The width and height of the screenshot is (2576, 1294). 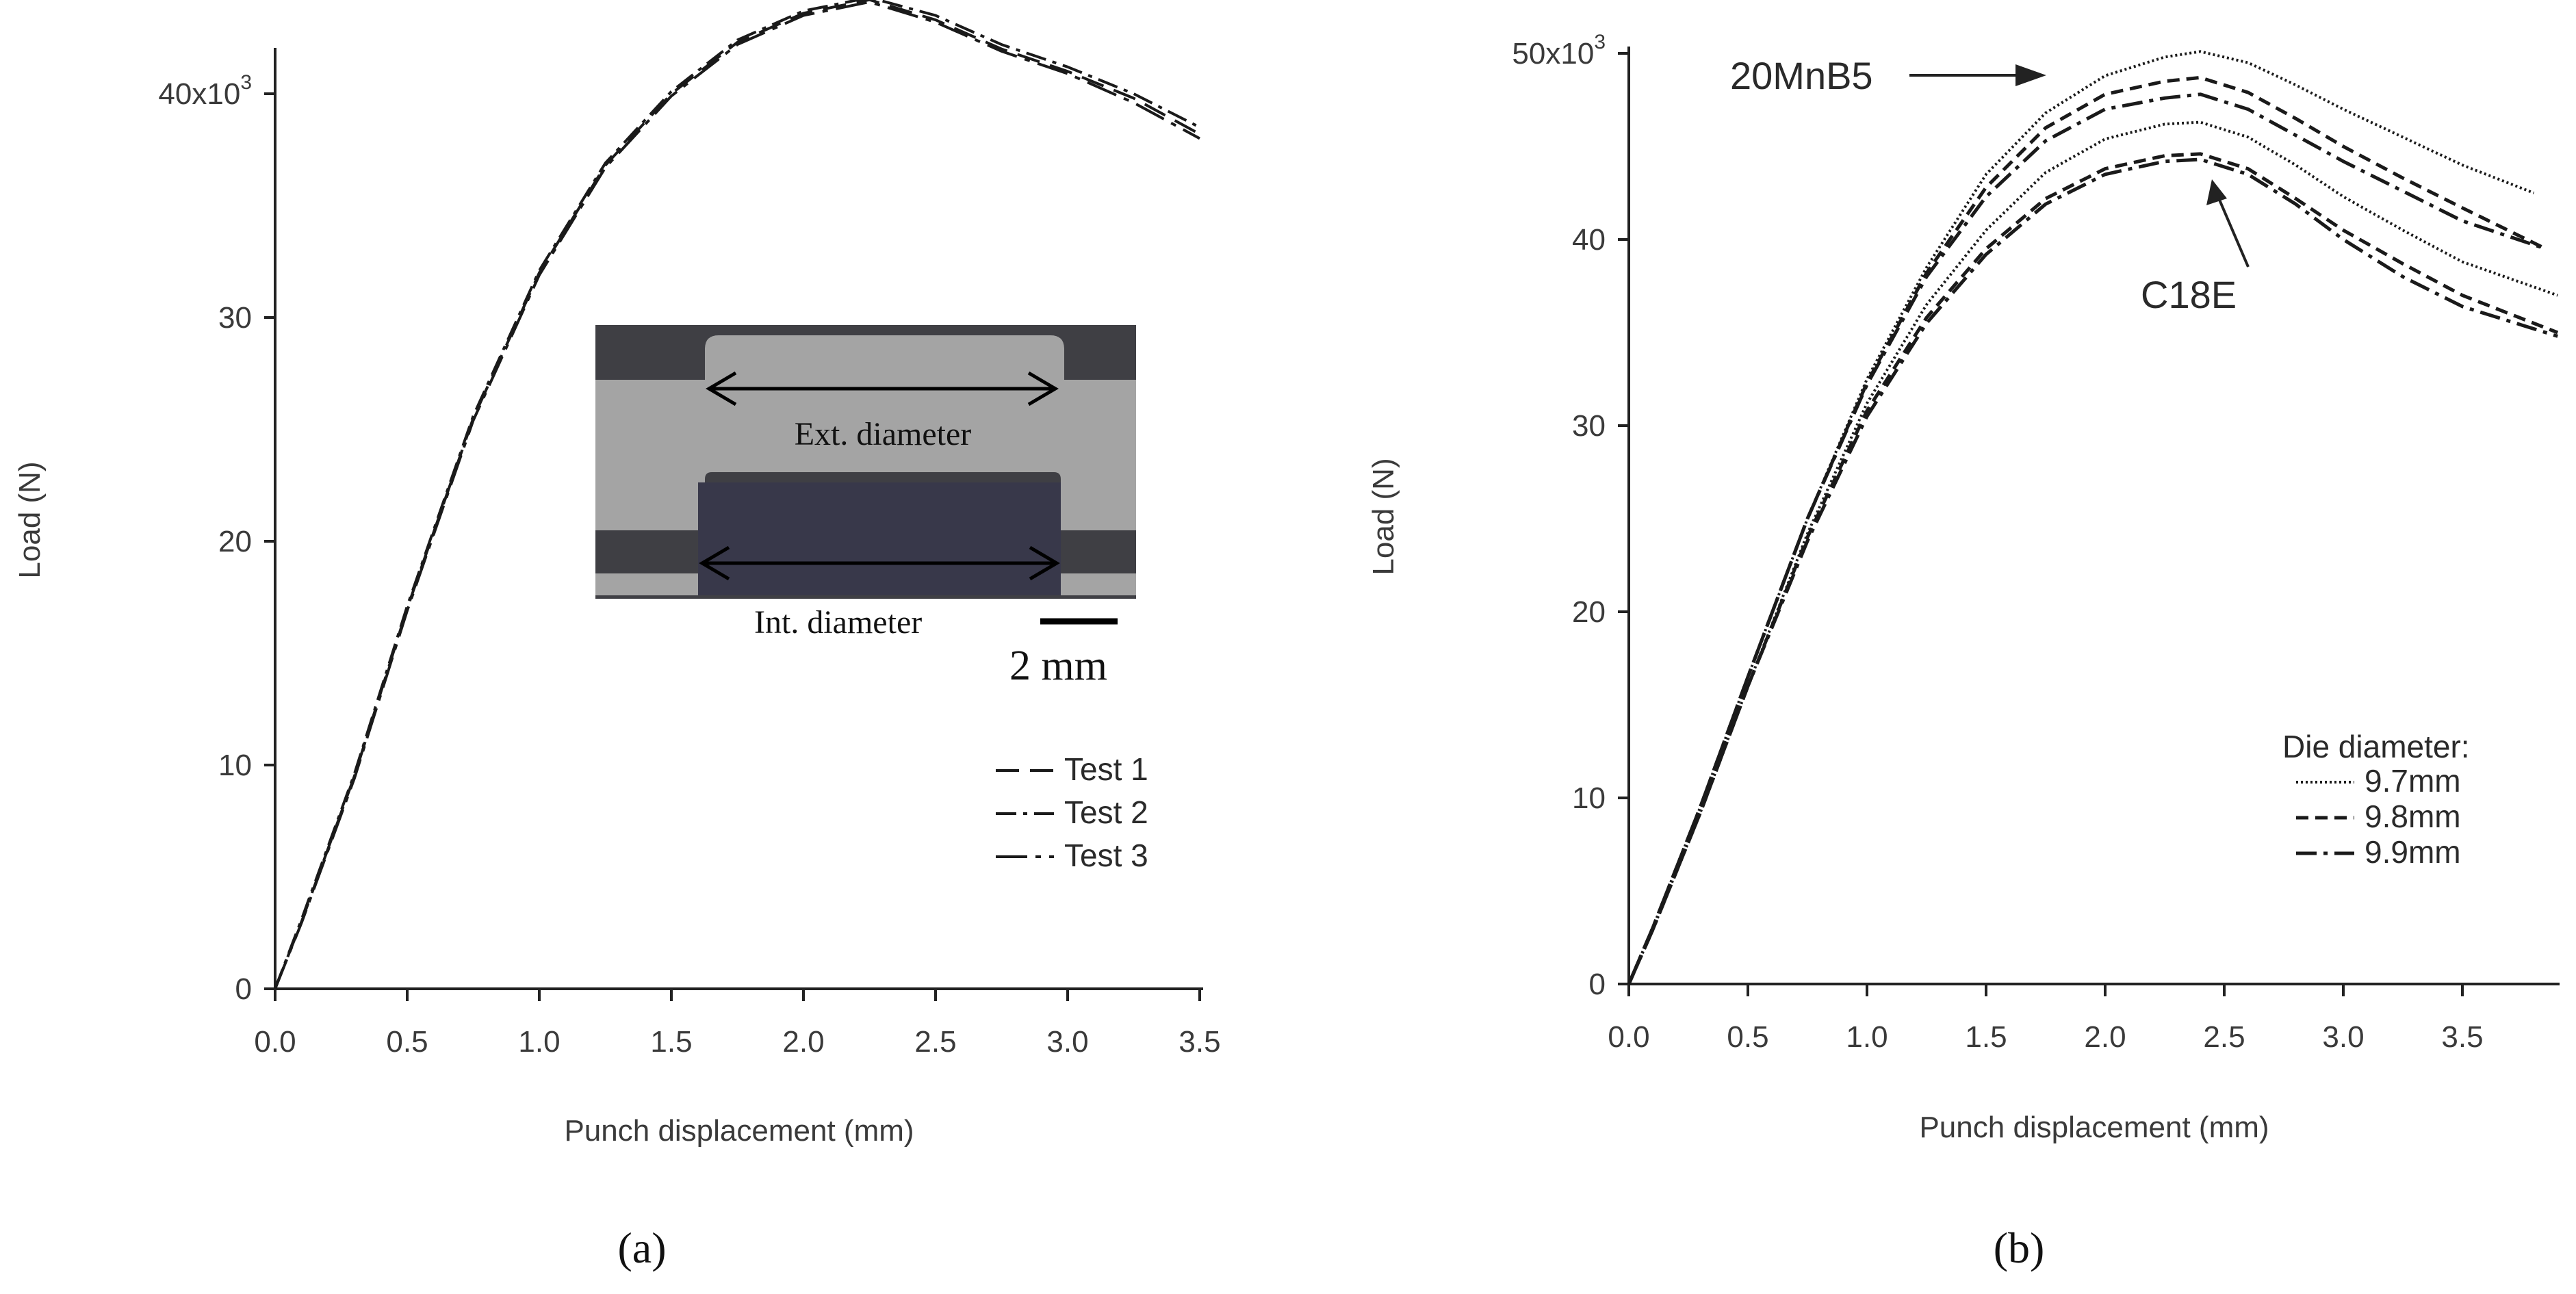 I want to click on panel-a-y-tick-label: 30, so click(x=235, y=318).